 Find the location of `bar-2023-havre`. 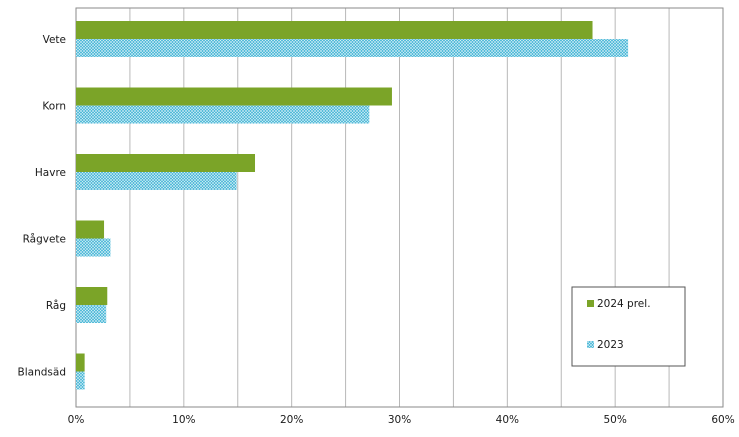

bar-2023-havre is located at coordinates (156, 181).